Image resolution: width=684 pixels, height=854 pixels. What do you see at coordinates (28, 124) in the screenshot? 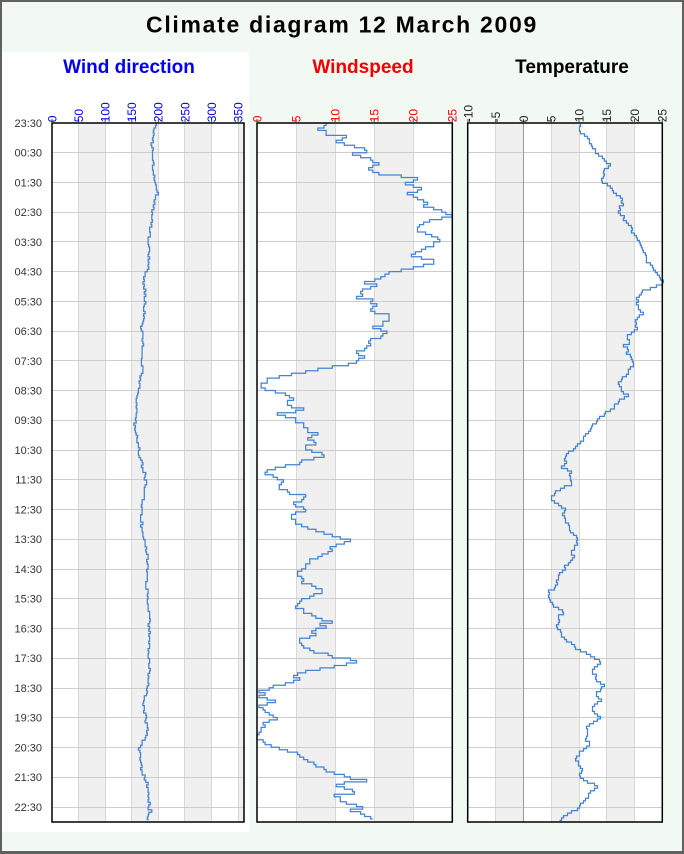
I see `svg-text: 23:30` at bounding box center [28, 124].